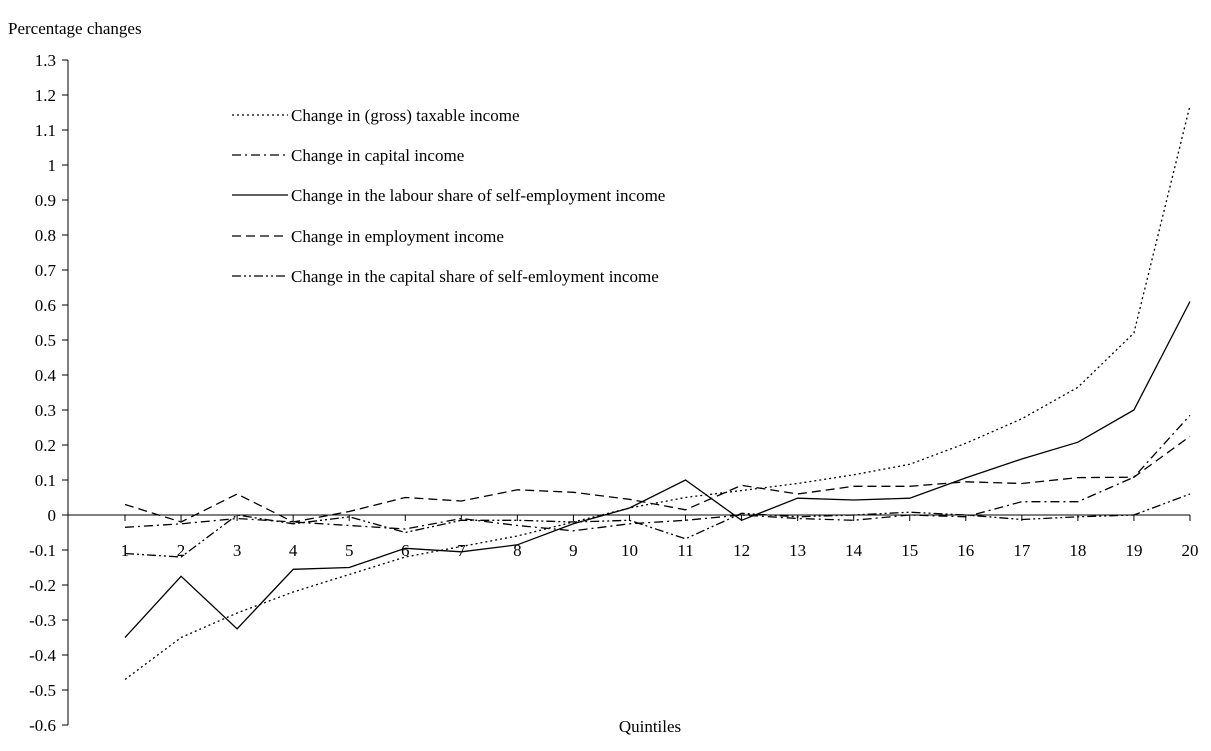 The height and width of the screenshot is (751, 1211). I want to click on x-axis-label: Quintiles, so click(650, 726).